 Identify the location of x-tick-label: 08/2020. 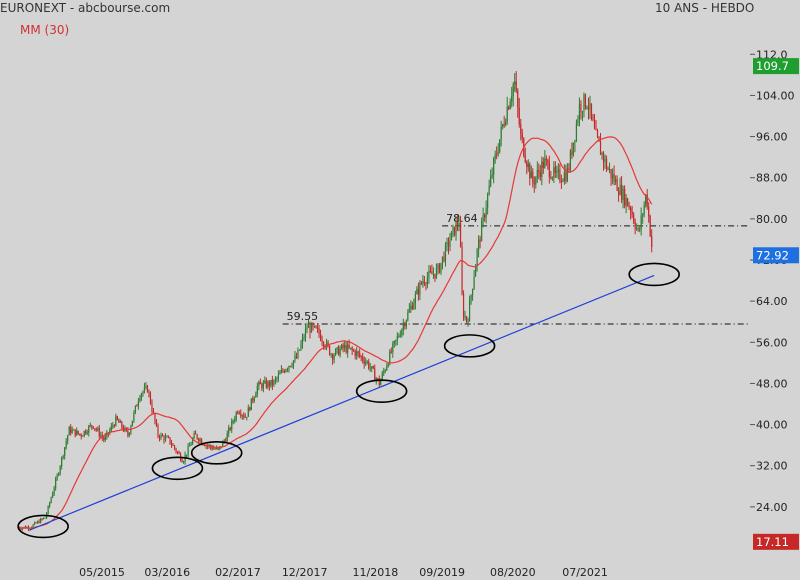
(513, 572).